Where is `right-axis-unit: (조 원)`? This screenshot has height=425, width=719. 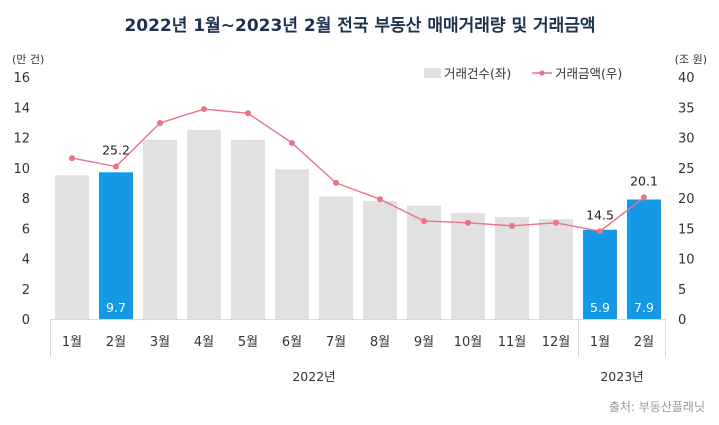
right-axis-unit: (조 원) is located at coordinates (691, 59).